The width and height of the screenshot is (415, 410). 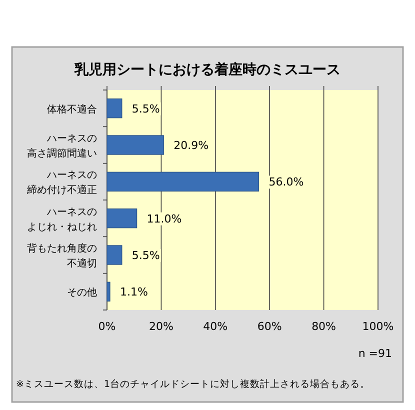 What do you see at coordinates (62, 147) in the screenshot?
I see `y-tick-label: ハーネスの高さ調節間違い` at bounding box center [62, 147].